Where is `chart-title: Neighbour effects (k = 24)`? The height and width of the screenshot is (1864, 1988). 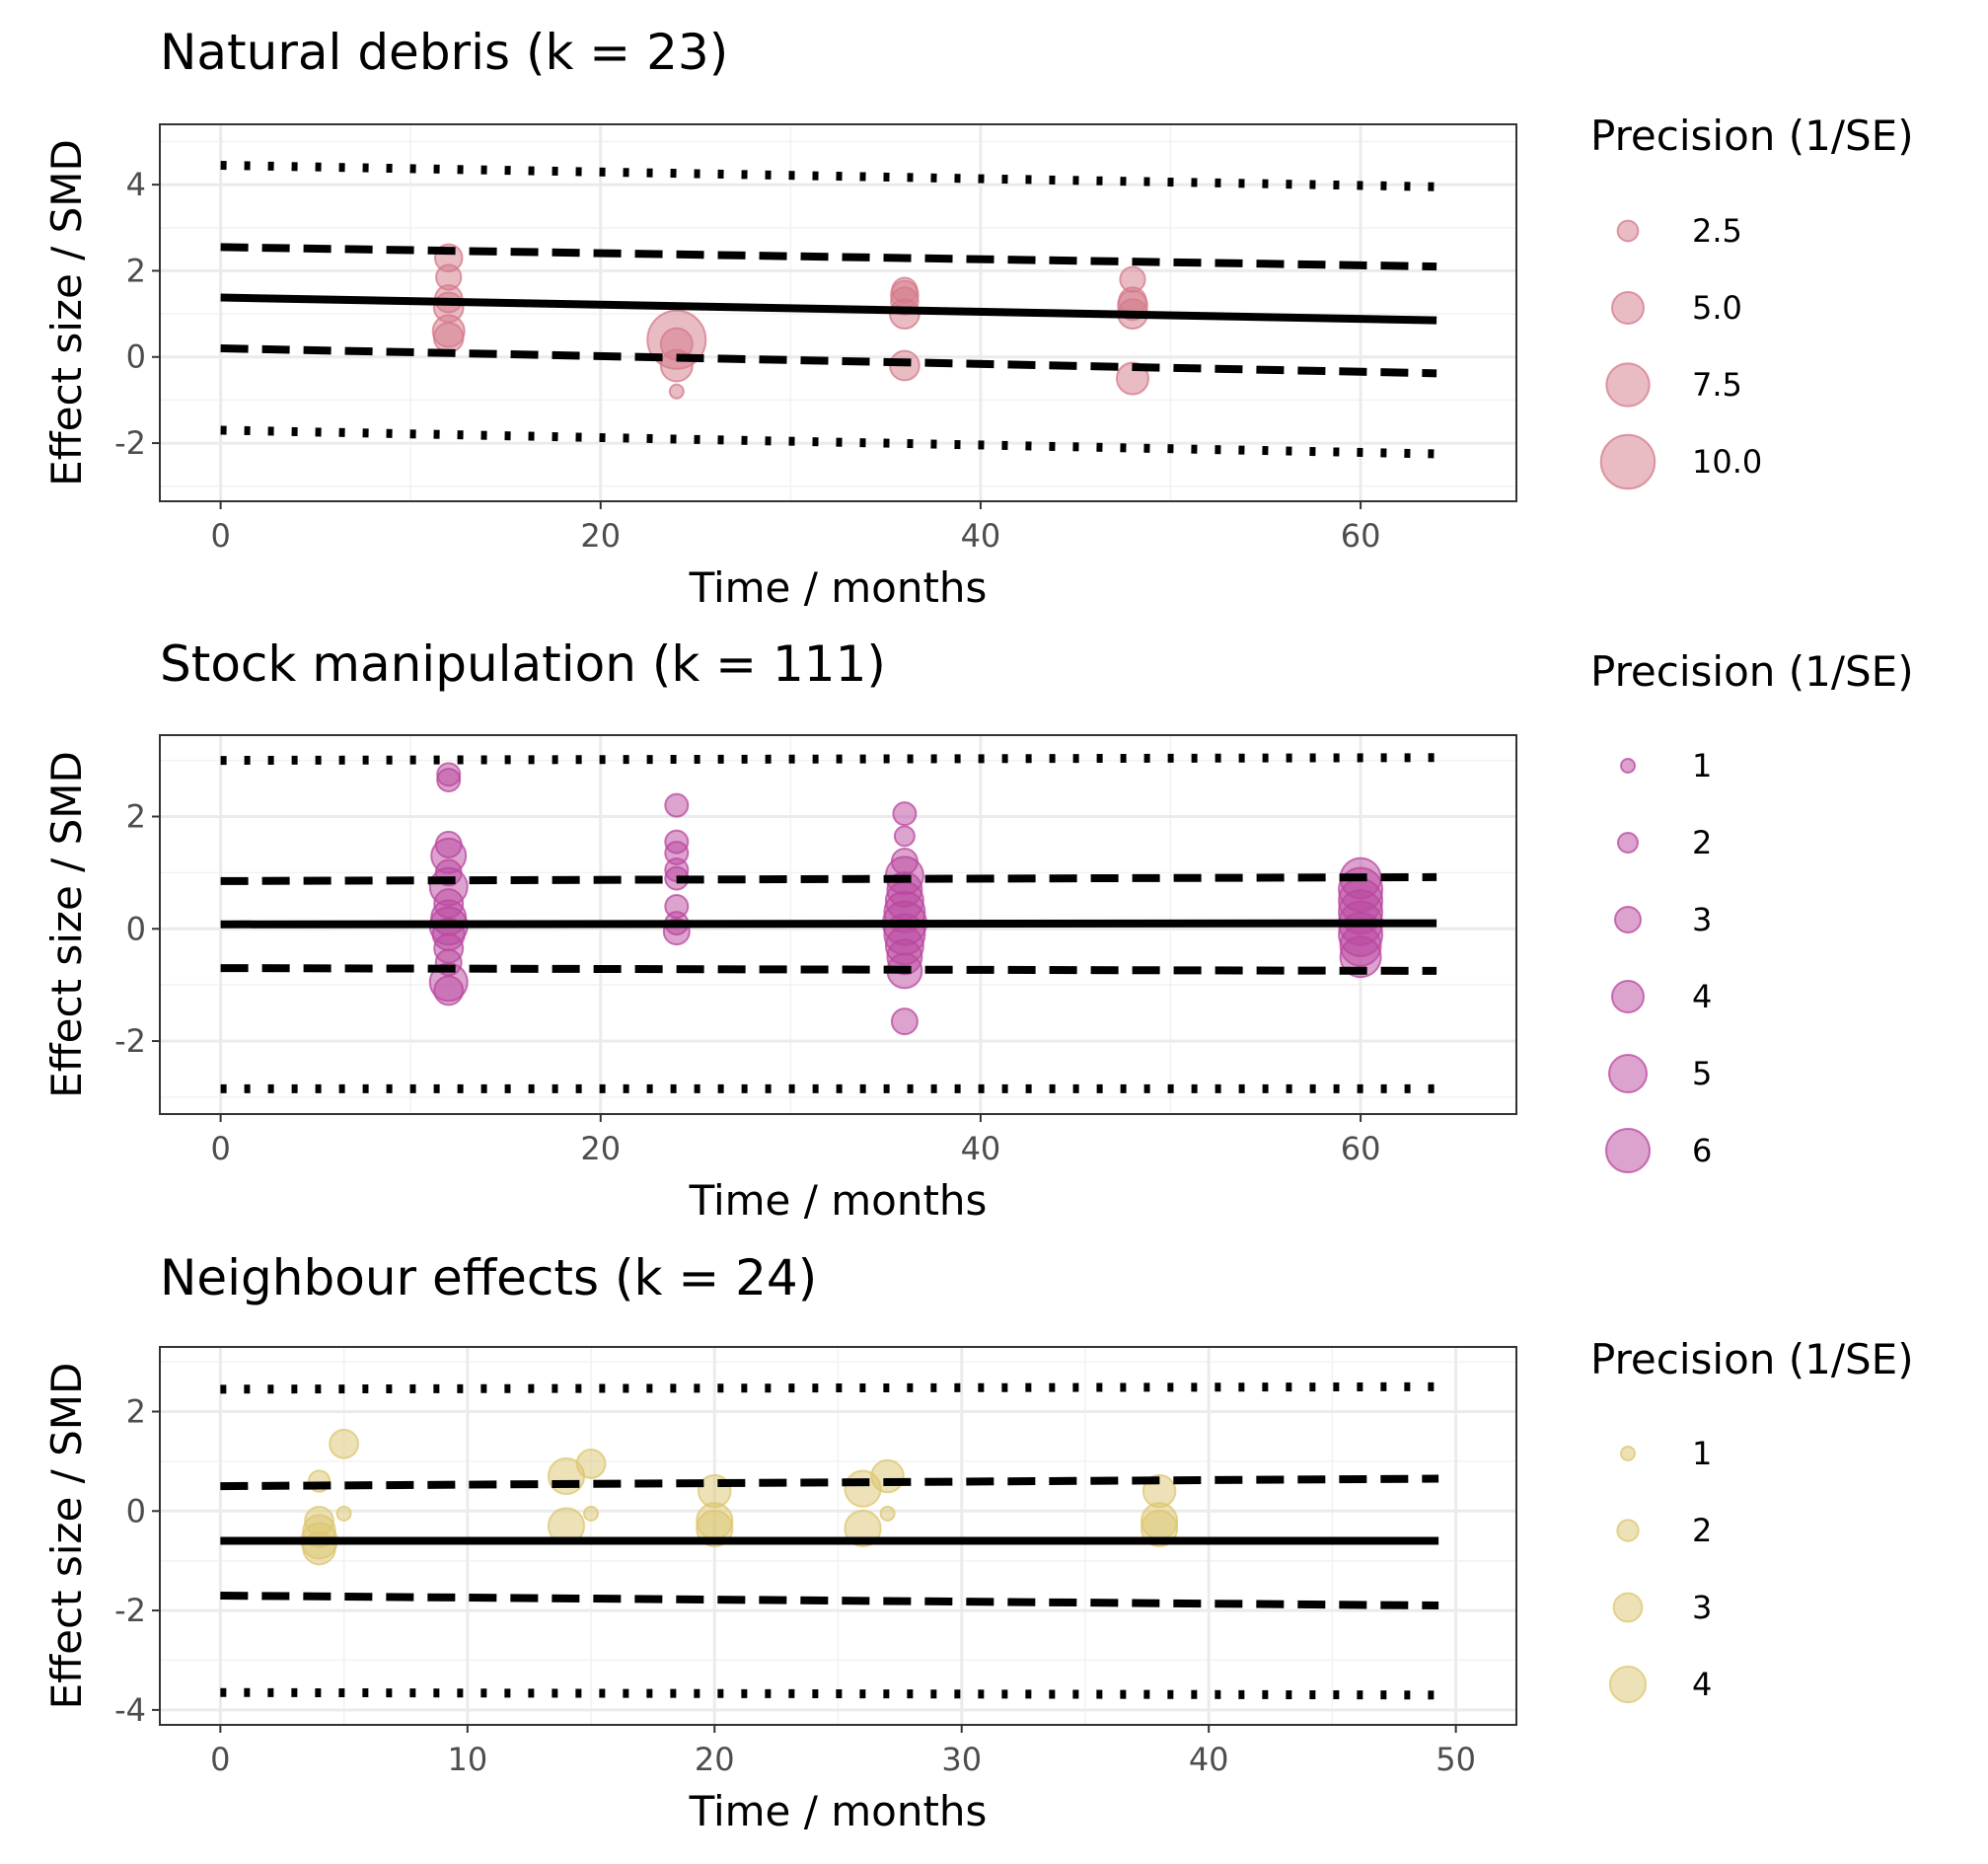
chart-title: Neighbour effects (k = 24) is located at coordinates (489, 1277).